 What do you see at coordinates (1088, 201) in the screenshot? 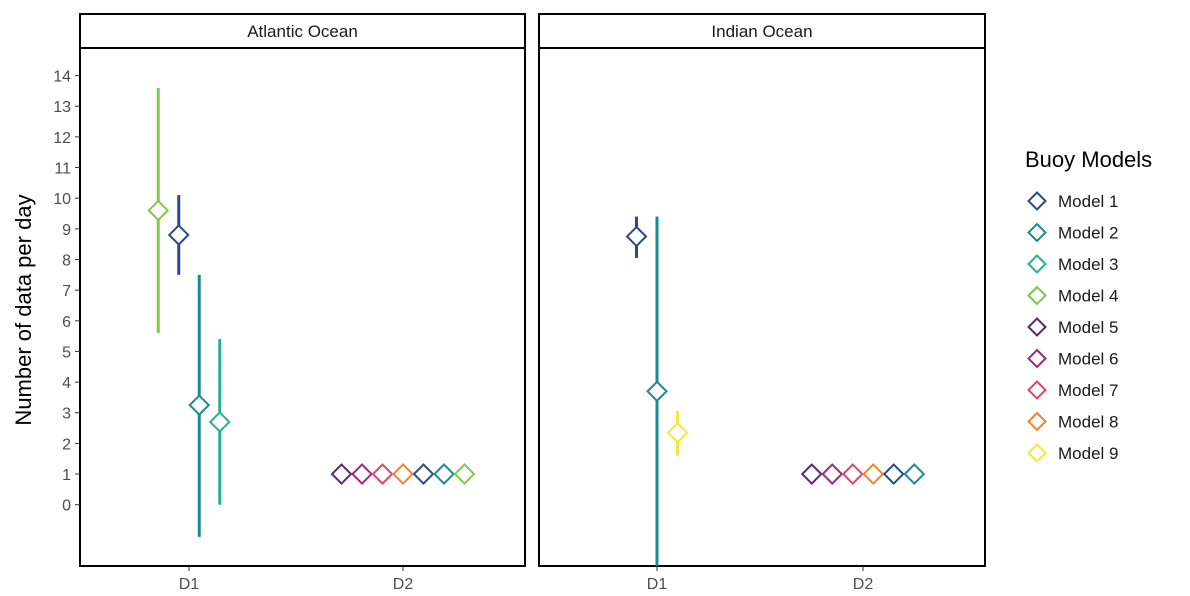
I see `legend-label: Model 1` at bounding box center [1088, 201].